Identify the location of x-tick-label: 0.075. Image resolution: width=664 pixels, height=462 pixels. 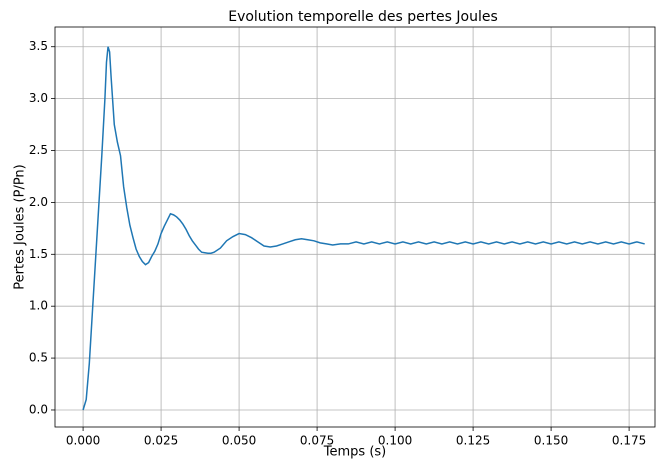
(317, 441).